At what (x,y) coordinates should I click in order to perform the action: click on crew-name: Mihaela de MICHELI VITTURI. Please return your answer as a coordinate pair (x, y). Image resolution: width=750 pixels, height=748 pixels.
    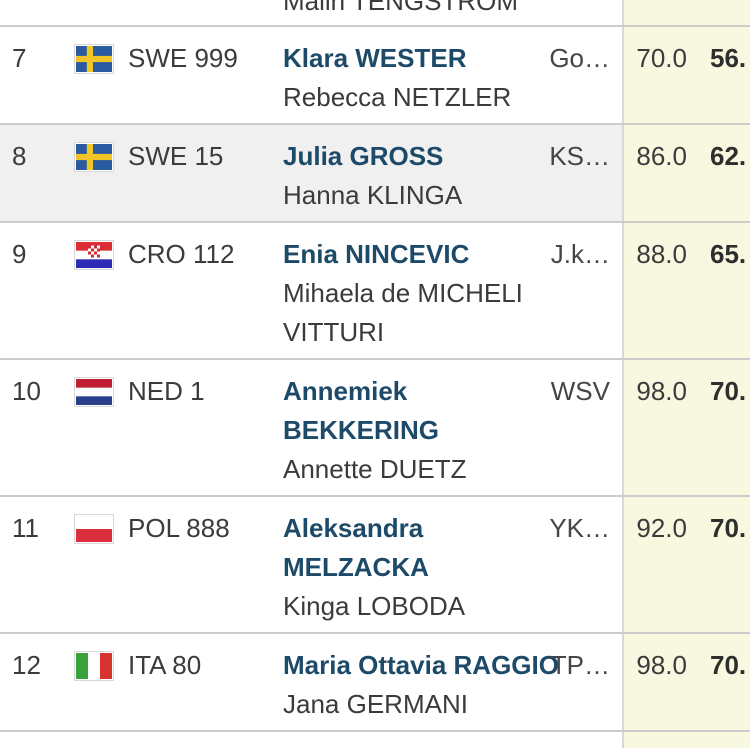
    Looking at the image, I should click on (403, 312).